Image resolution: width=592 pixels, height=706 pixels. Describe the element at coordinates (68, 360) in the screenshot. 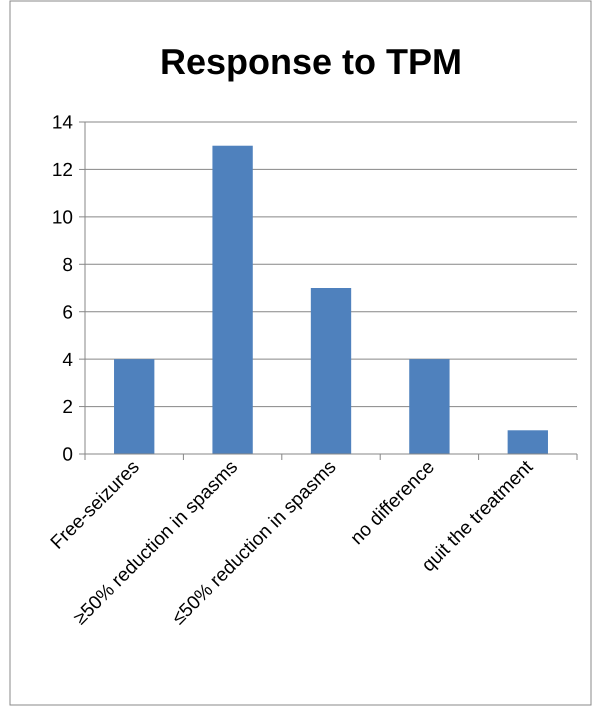

I see `y-tick-label: 4` at that location.